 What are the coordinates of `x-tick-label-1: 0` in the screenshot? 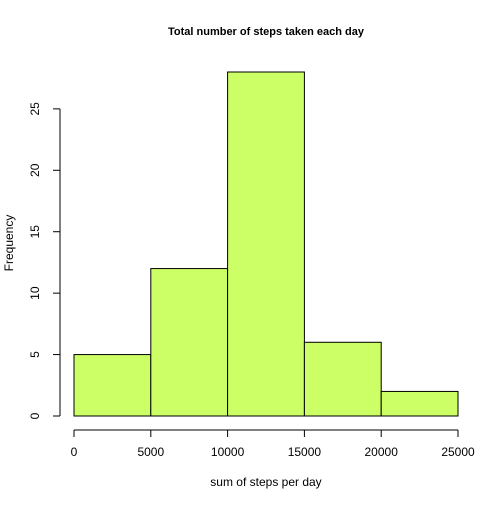 It's located at (74, 452).